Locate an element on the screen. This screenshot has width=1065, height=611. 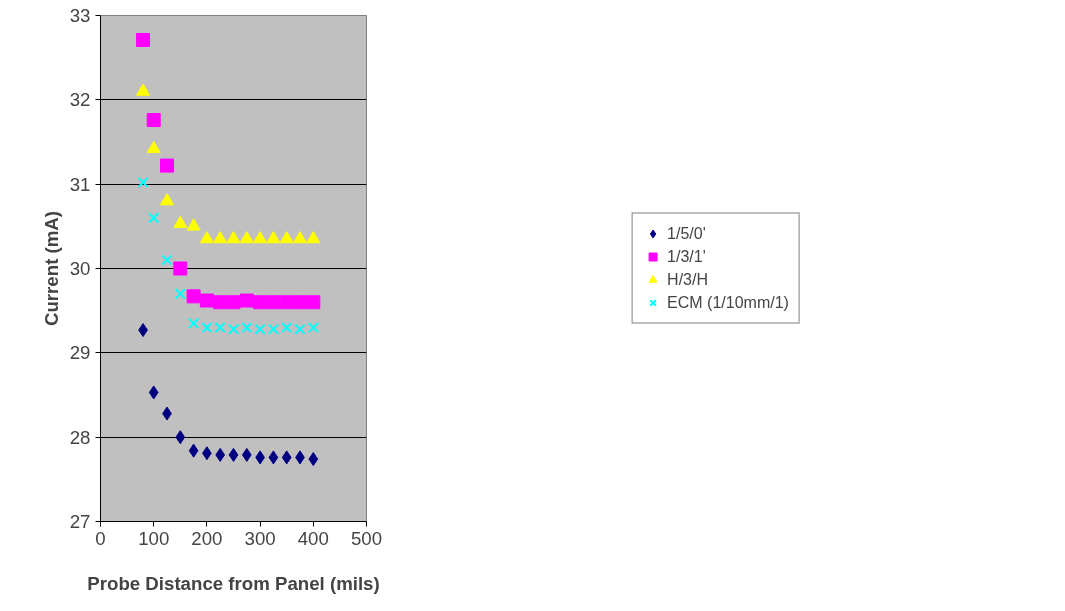
x-tick-label: 400 is located at coordinates (313, 538).